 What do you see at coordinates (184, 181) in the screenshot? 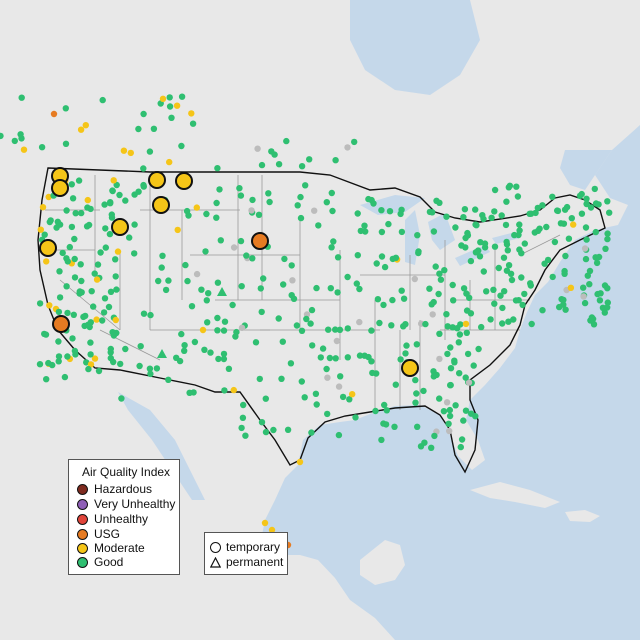
I see `temporary-monitor-marker` at bounding box center [184, 181].